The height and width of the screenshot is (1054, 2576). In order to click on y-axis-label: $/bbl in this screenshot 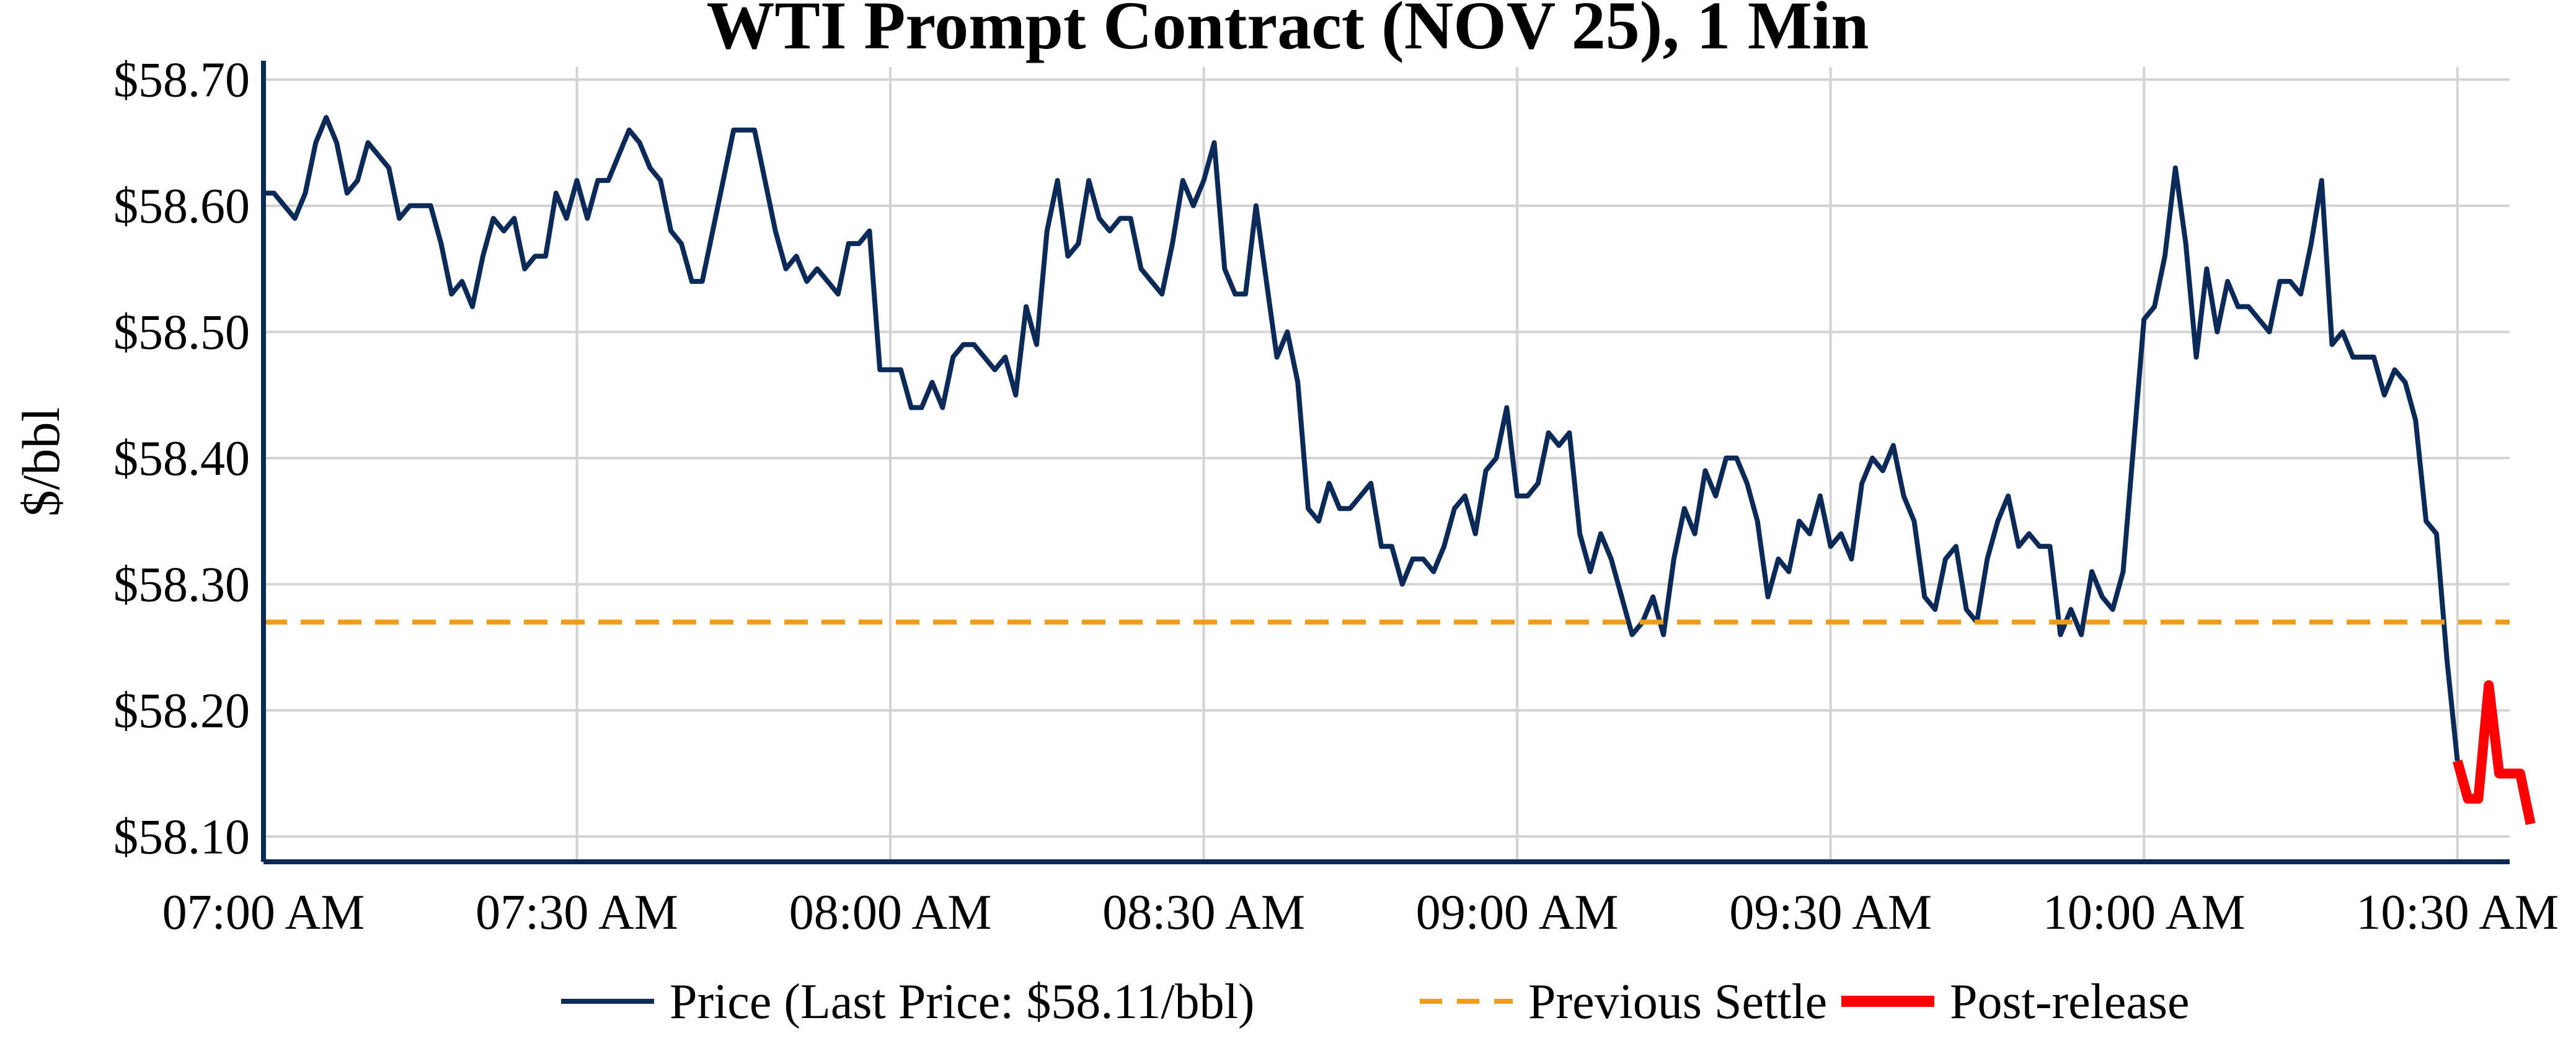, I will do `click(41, 462)`.